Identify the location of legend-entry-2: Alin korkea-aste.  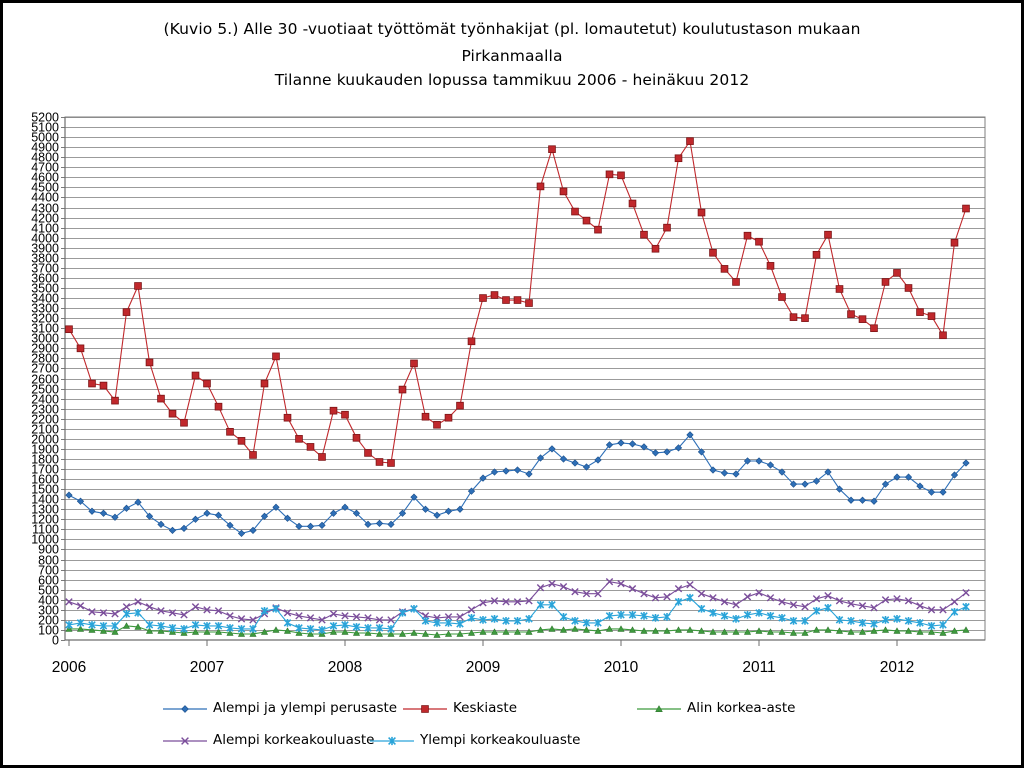
(735, 709).